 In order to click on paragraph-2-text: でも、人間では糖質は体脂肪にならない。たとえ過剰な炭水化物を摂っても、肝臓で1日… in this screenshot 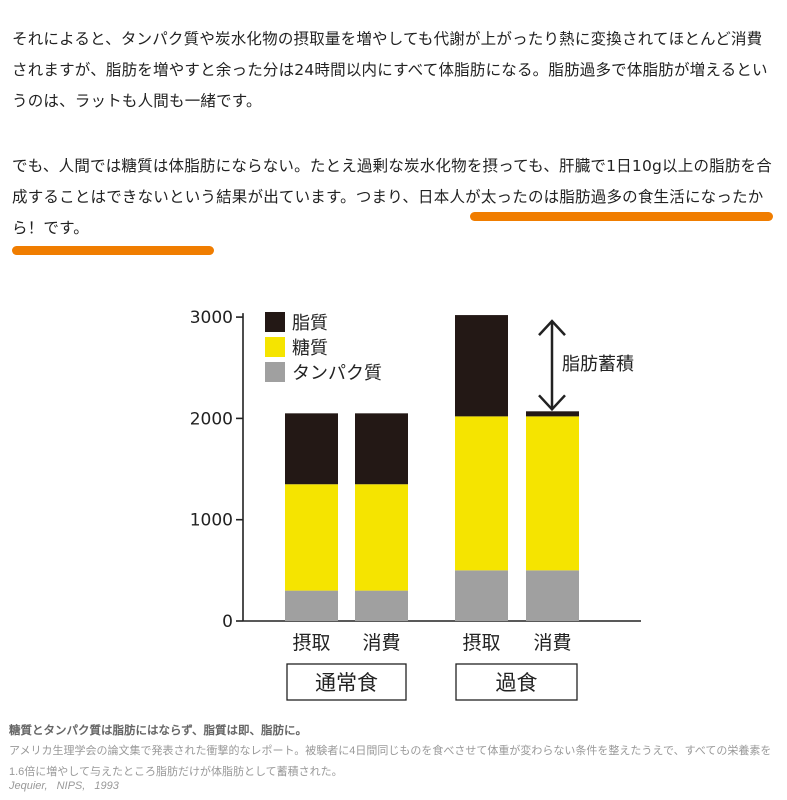, I will do `click(392, 181)`.